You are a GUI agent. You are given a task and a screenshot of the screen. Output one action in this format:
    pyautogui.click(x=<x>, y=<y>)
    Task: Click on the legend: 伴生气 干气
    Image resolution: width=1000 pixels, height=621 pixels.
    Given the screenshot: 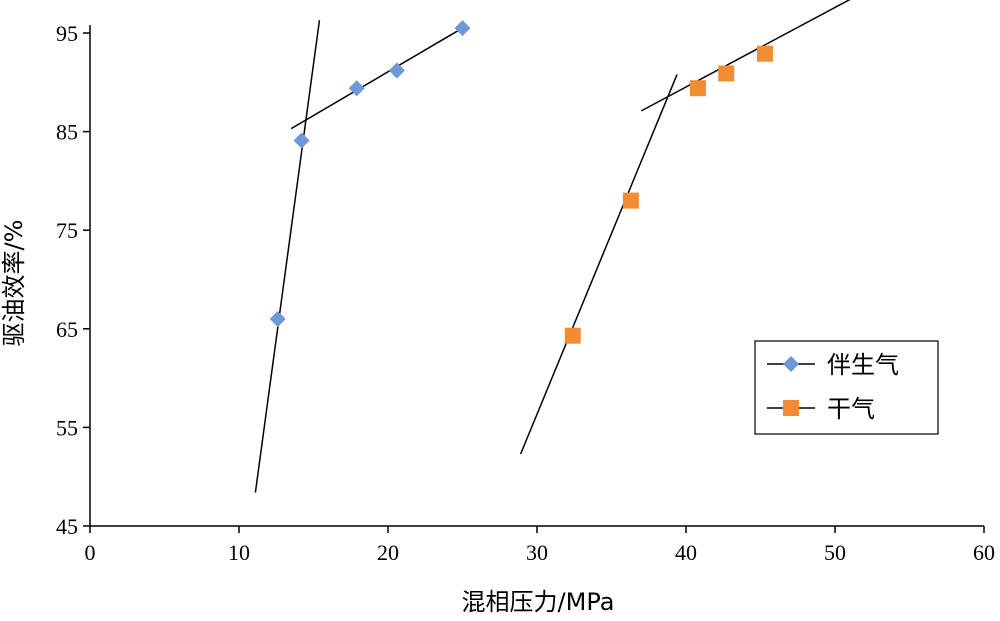 What is the action you would take?
    pyautogui.click(x=846, y=387)
    